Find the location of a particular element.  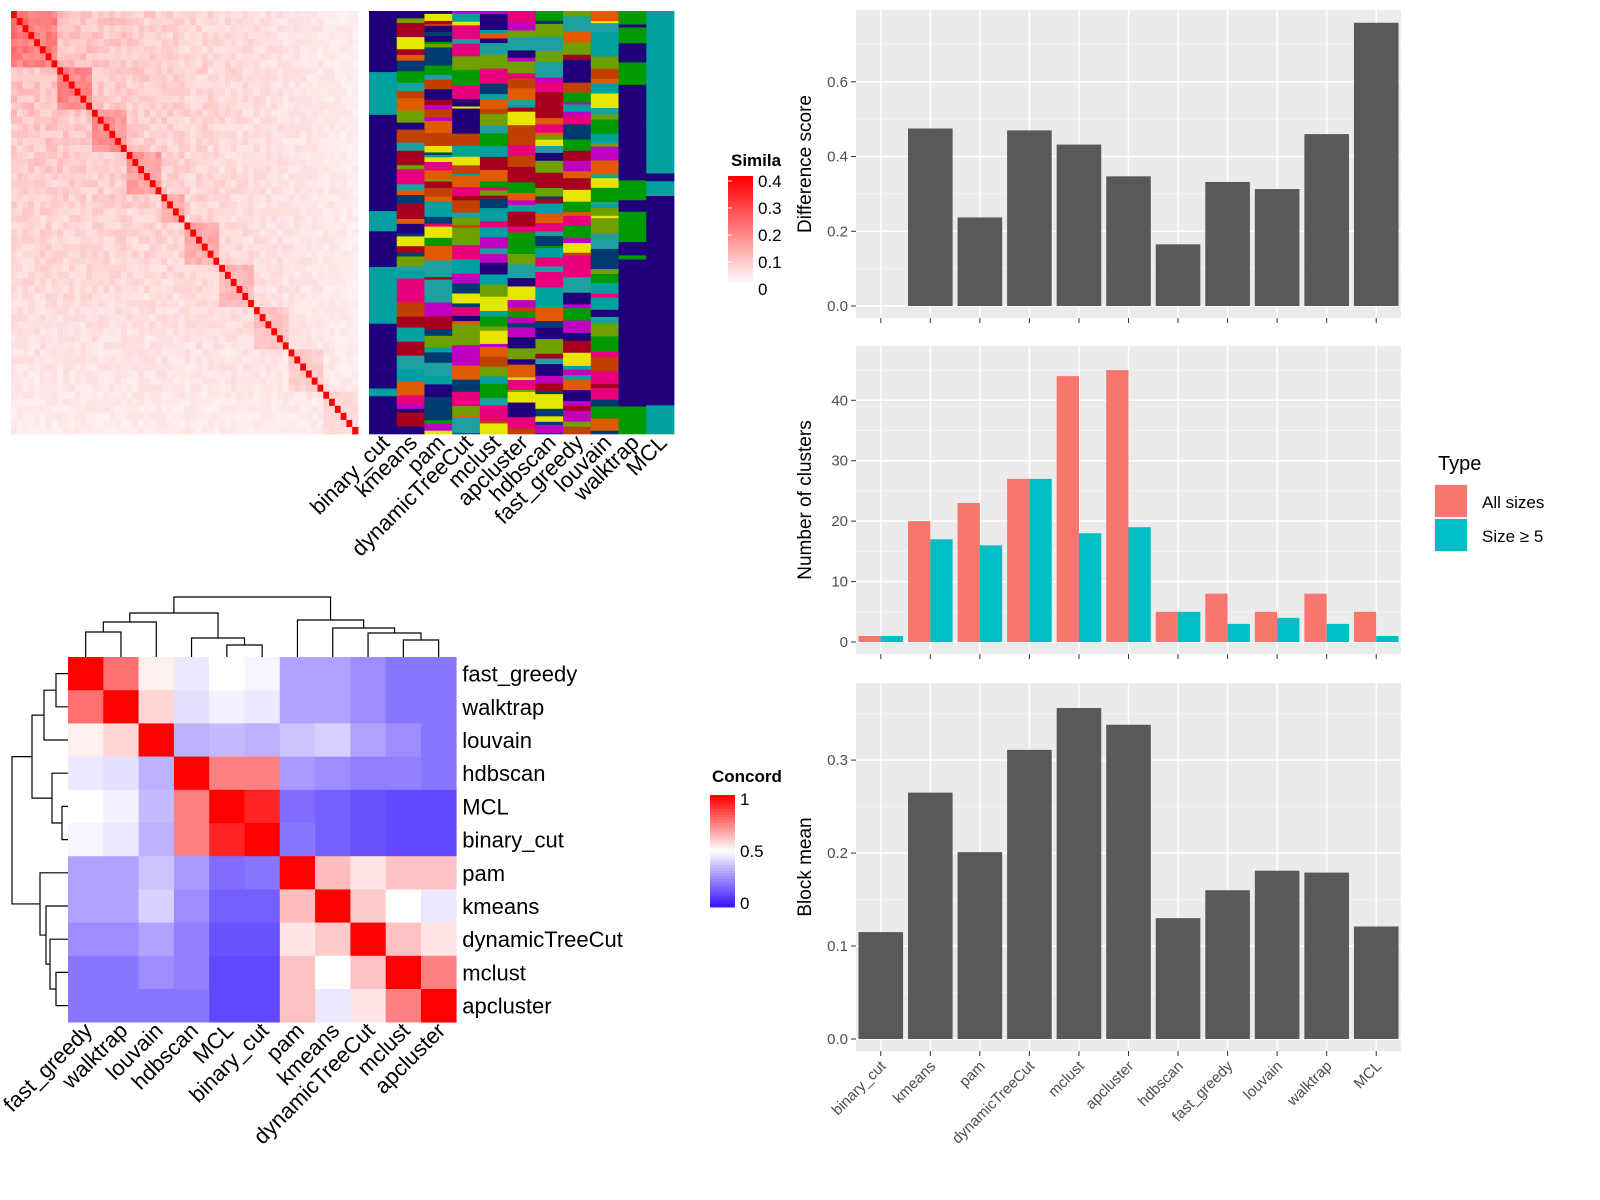

similarity-legend-step is located at coordinates (740, 266).